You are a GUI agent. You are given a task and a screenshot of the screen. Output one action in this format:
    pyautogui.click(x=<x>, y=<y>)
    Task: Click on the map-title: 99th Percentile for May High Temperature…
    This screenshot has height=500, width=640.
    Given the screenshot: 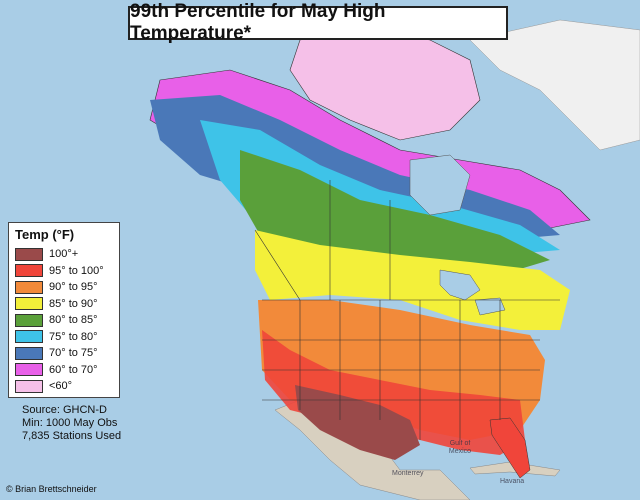 What is the action you would take?
    pyautogui.click(x=318, y=22)
    